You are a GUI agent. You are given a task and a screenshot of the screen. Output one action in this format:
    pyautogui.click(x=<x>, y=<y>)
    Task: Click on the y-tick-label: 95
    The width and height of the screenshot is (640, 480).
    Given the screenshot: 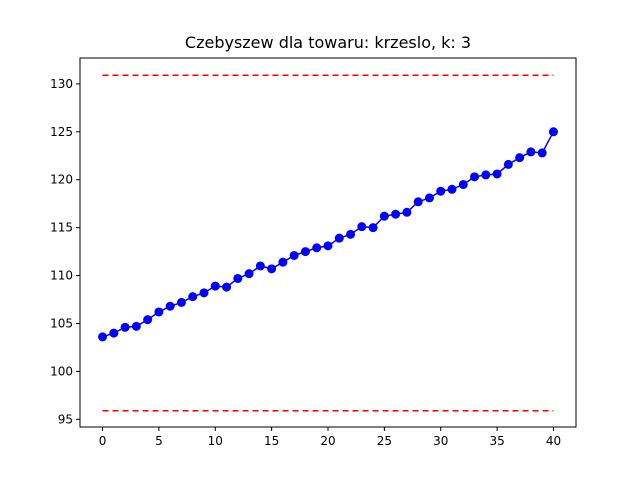 What is the action you would take?
    pyautogui.click(x=65, y=419)
    